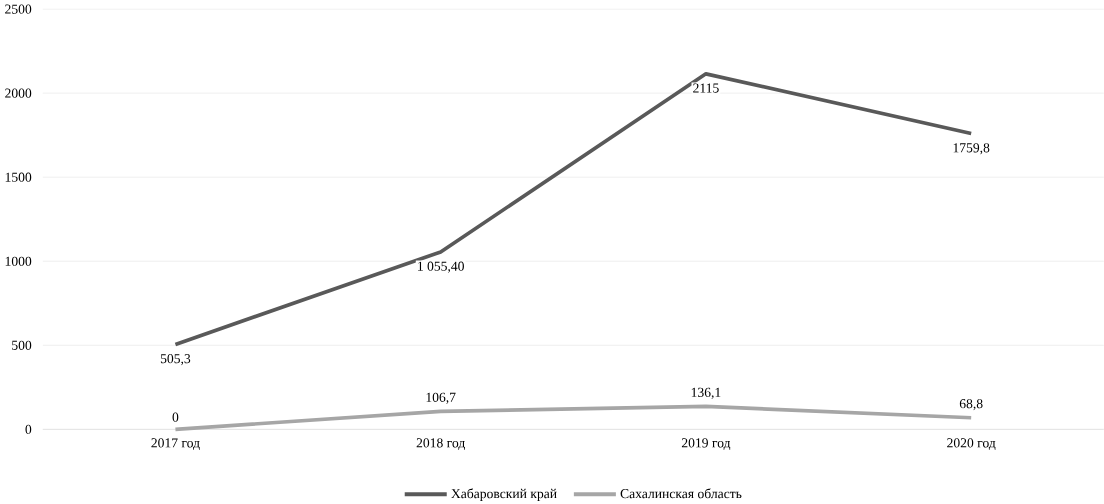 Image resolution: width=1104 pixels, height=504 pixels. Describe the element at coordinates (706, 444) in the screenshot. I see `x-tick-label: 2019 год` at that location.